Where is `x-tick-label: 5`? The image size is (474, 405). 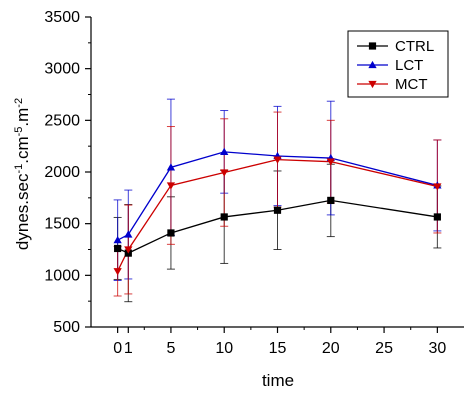 x-tick-label: 5 is located at coordinates (170, 348).